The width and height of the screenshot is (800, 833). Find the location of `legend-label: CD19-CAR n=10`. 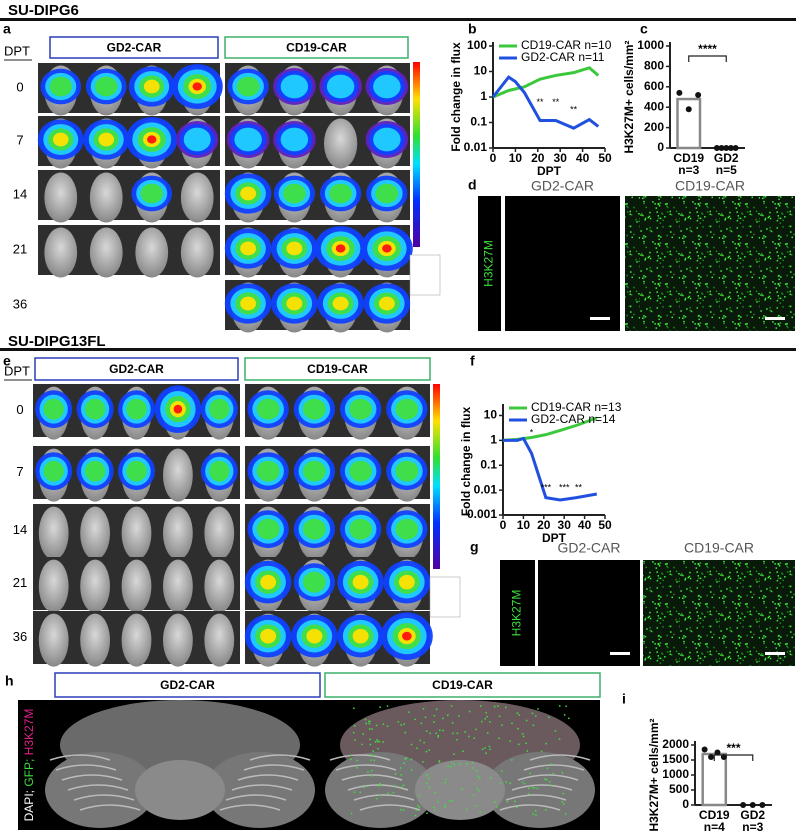

legend-label: CD19-CAR n=10 is located at coordinates (566, 45).